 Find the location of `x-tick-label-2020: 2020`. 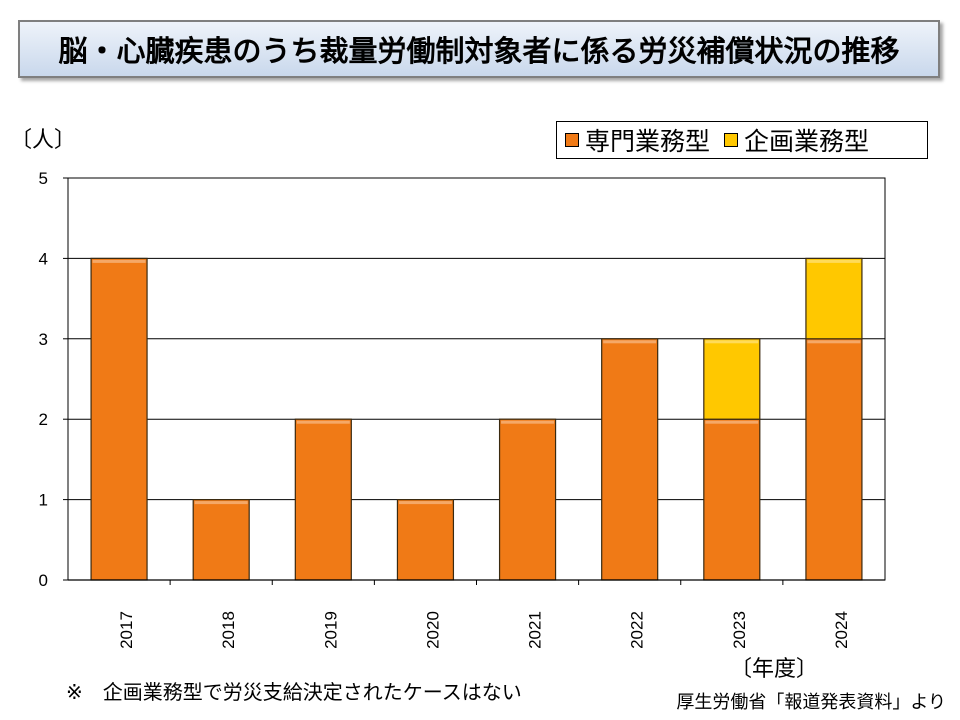

x-tick-label-2020: 2020 is located at coordinates (432, 630).